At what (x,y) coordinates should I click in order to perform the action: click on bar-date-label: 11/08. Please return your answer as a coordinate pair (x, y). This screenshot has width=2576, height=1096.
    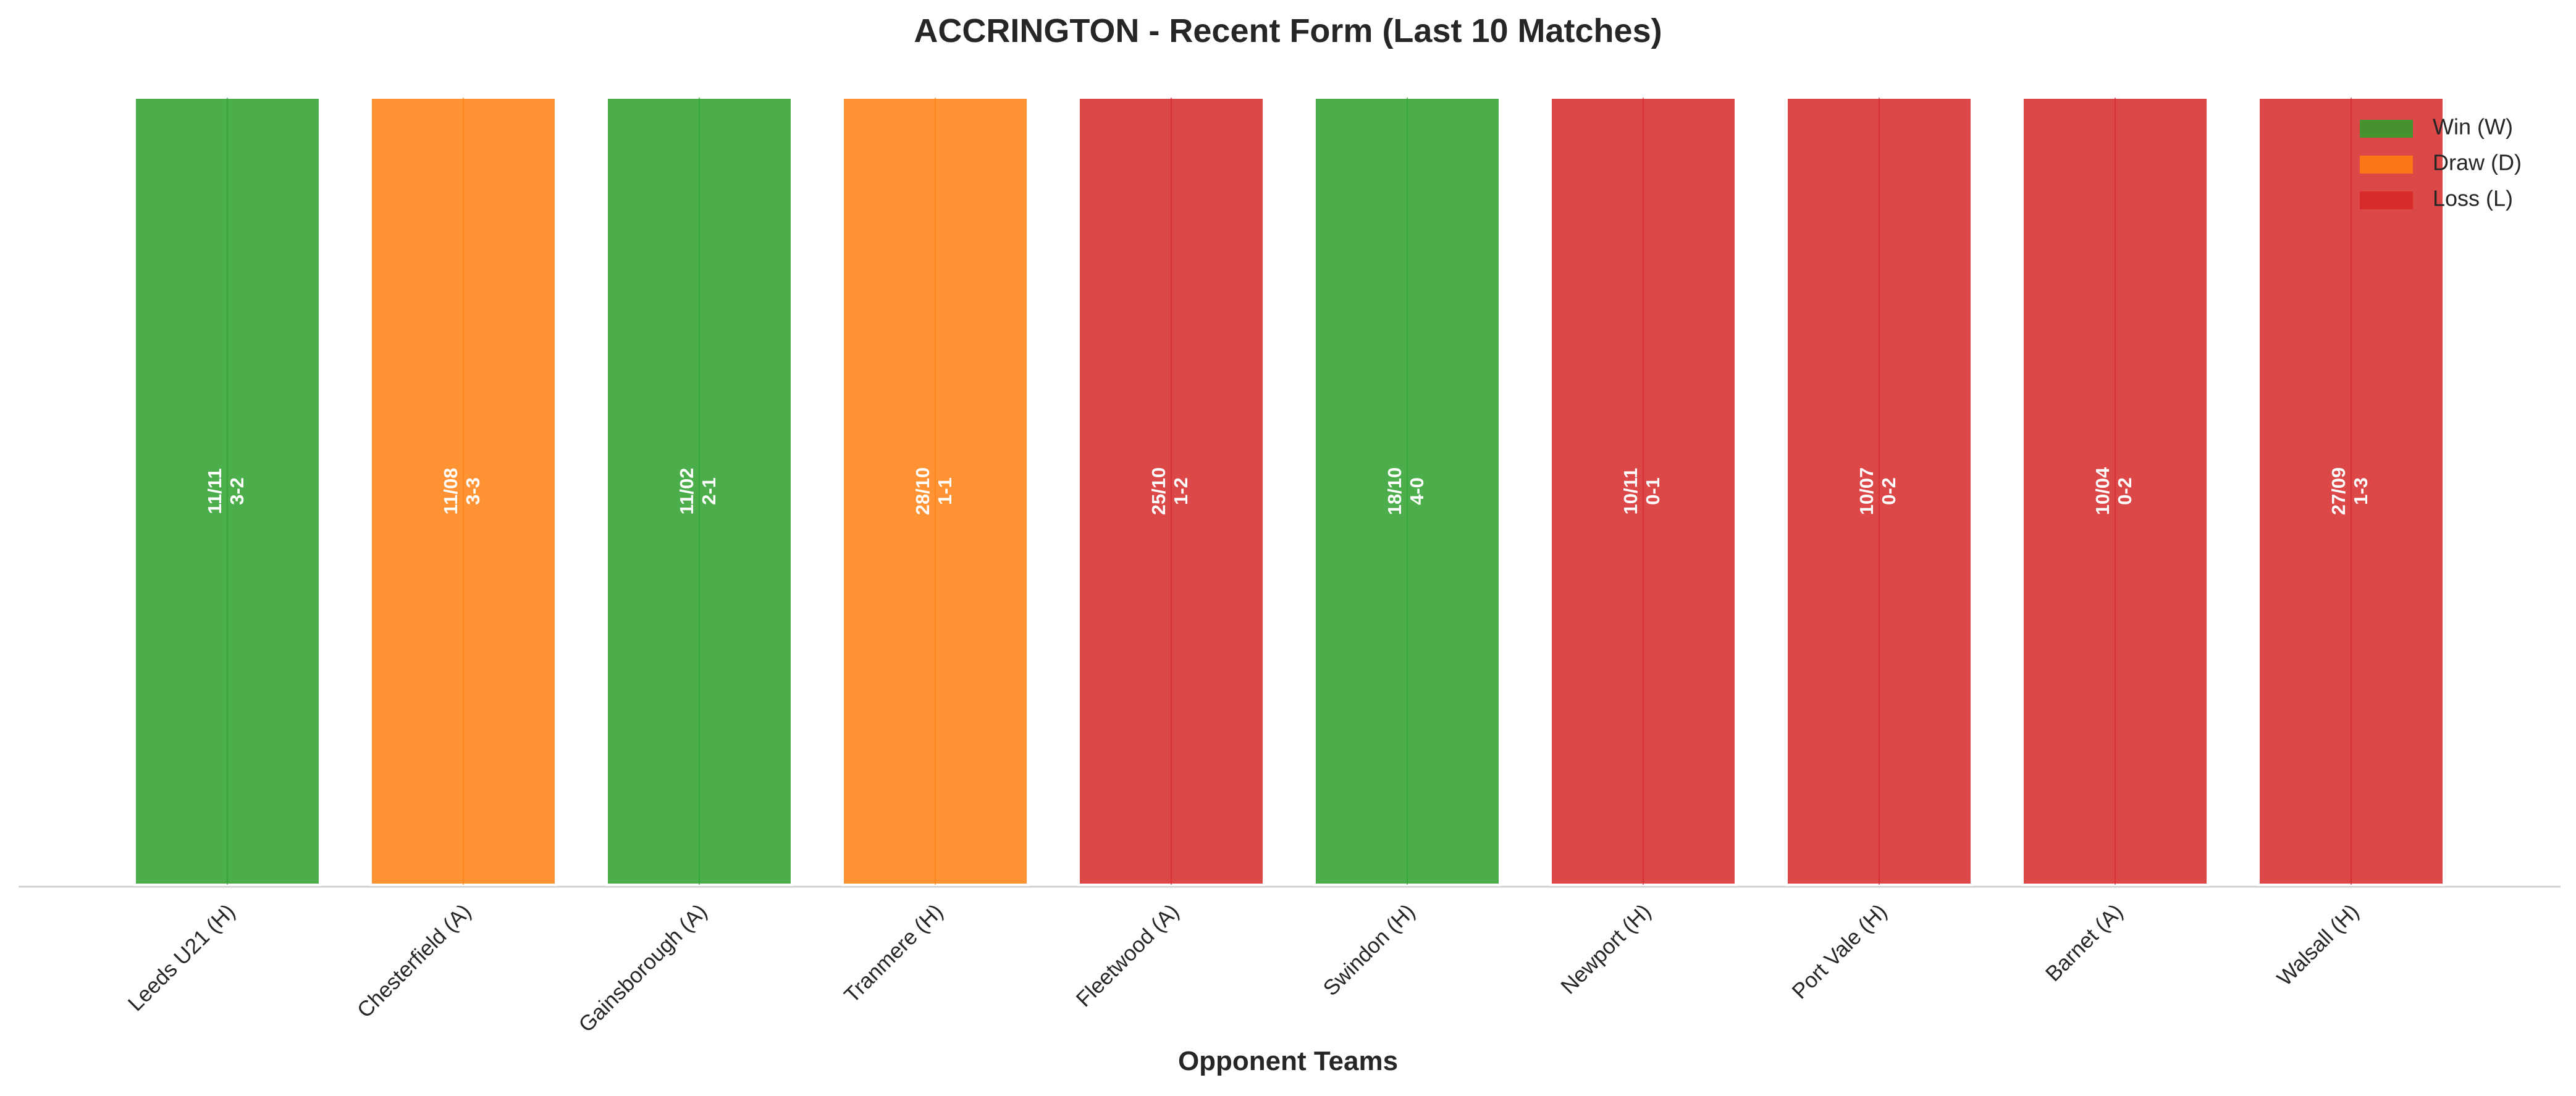
    Looking at the image, I should click on (450, 492).